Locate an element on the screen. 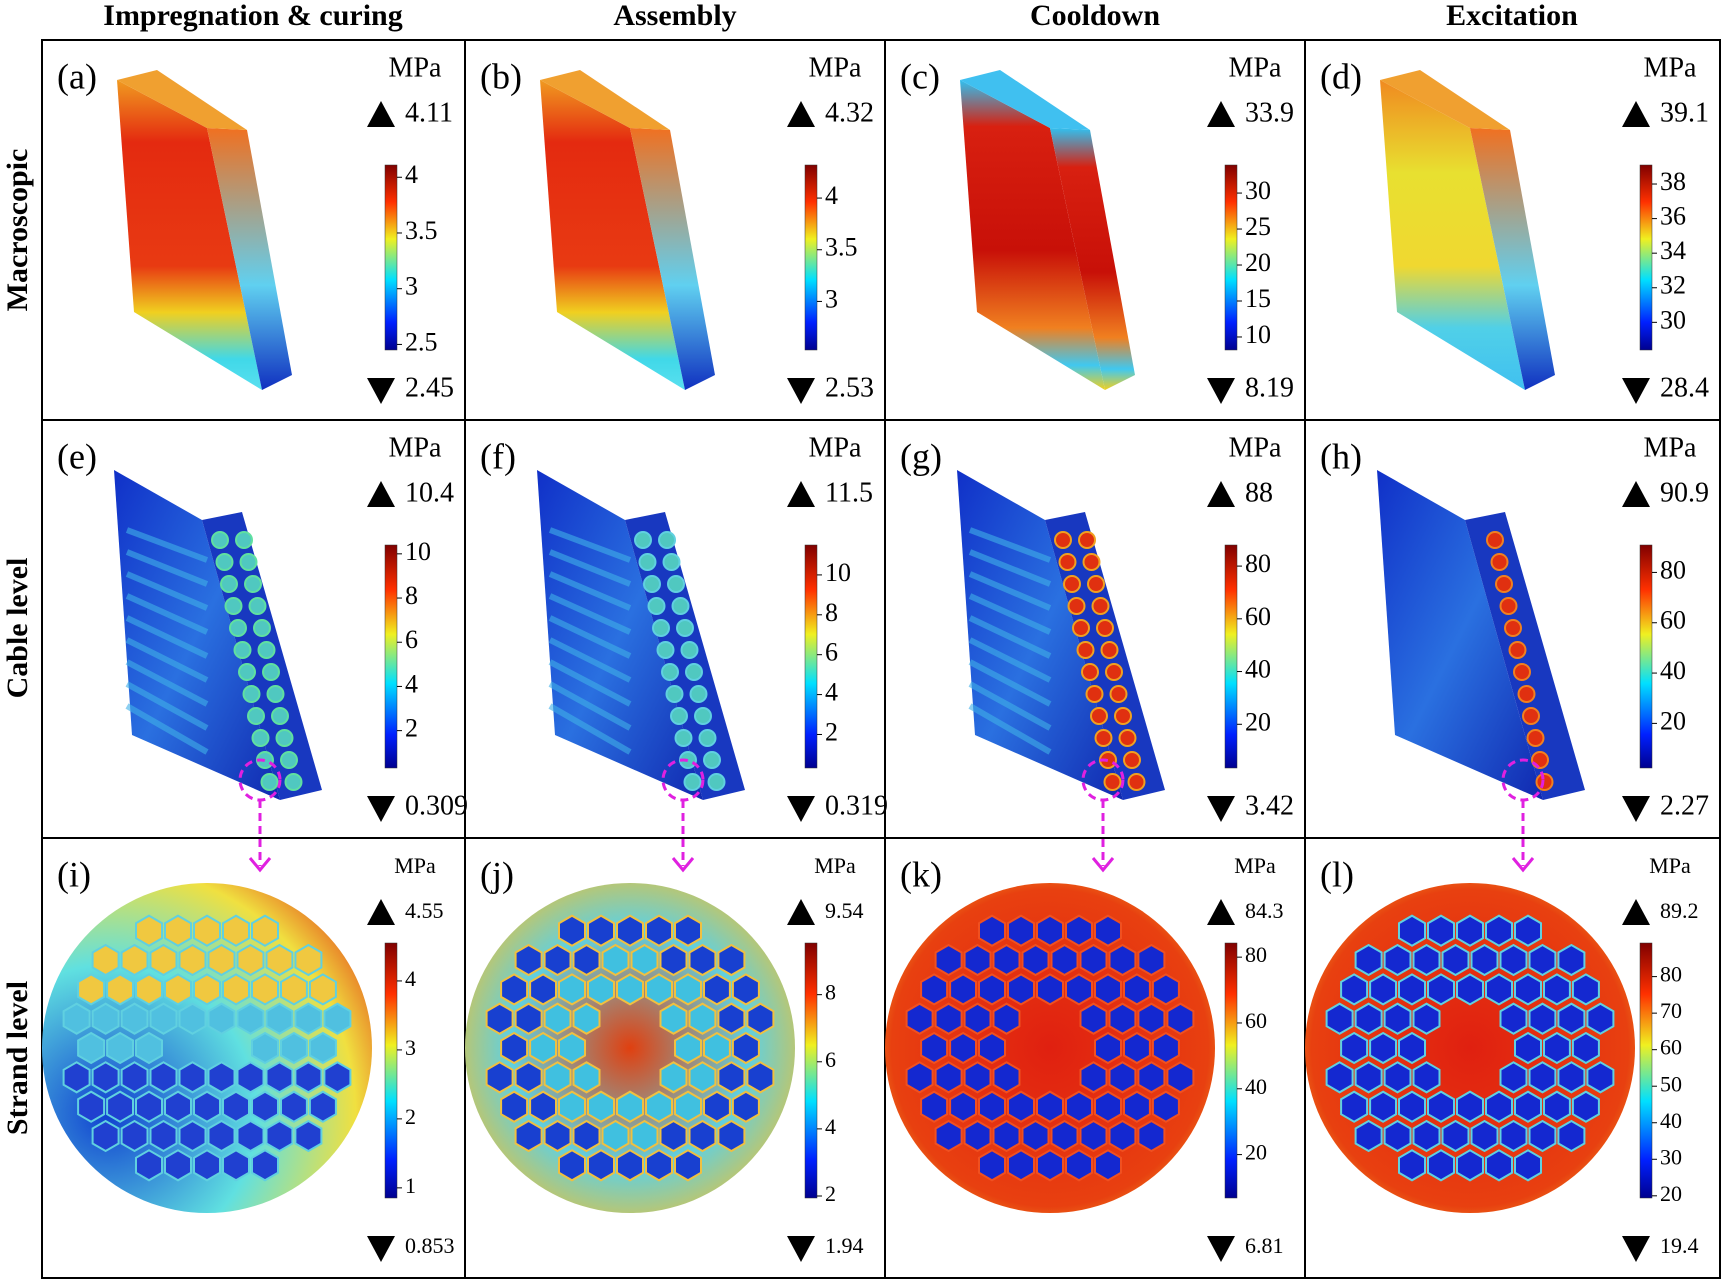  colorbar-tick-label: 2.5 is located at coordinates (421, 341).